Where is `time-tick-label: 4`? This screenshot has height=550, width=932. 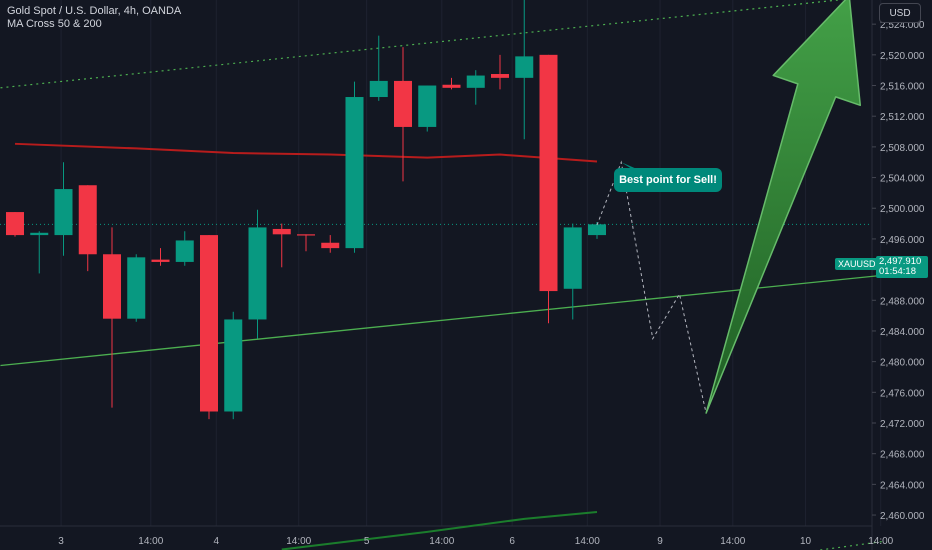
time-tick-label: 4 is located at coordinates (216, 541).